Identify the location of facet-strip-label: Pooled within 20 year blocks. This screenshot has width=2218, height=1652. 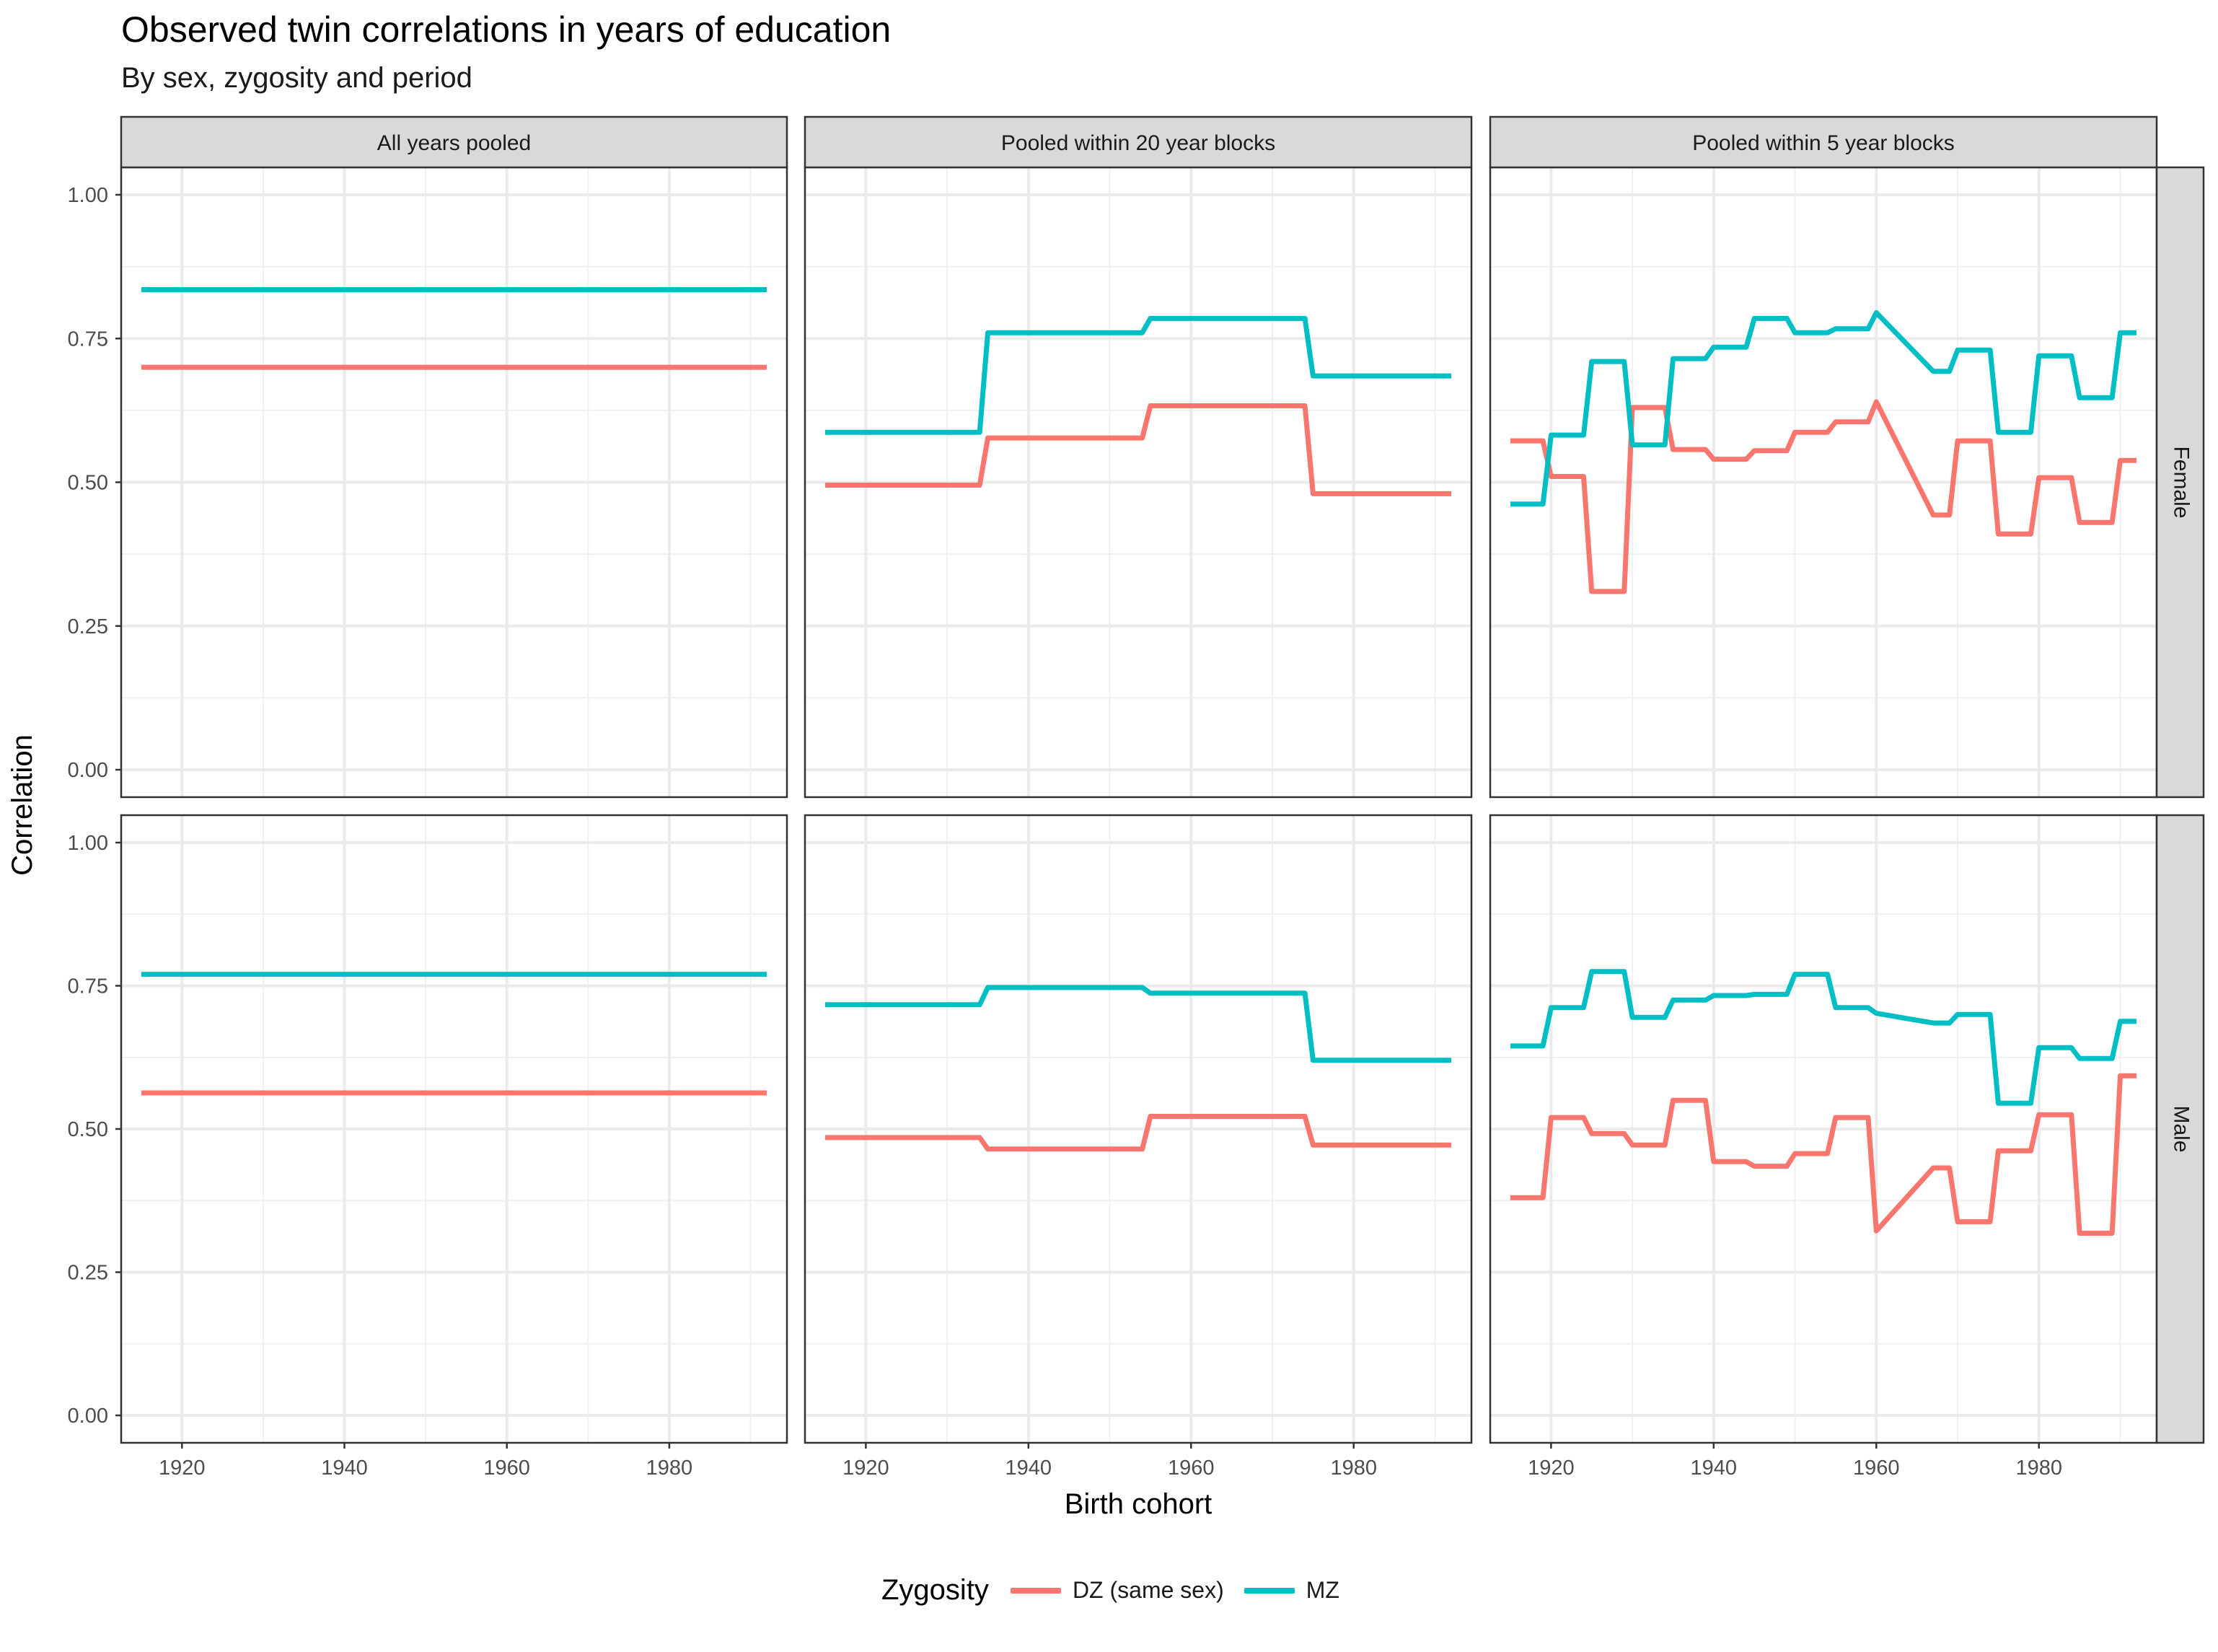
(1138, 143).